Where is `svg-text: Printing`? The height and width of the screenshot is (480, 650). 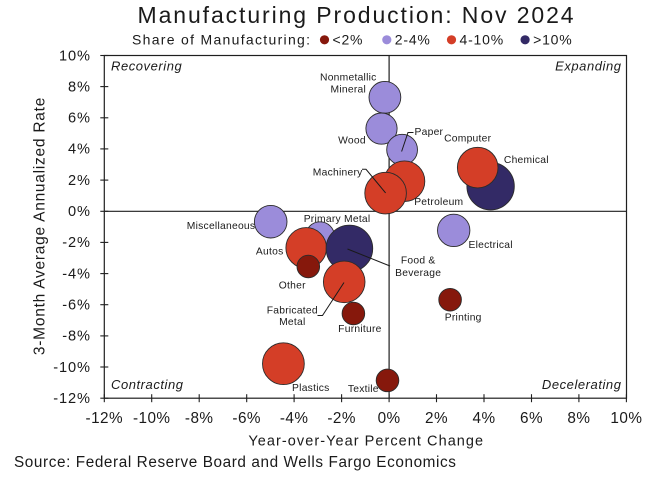 svg-text: Printing is located at coordinates (463, 318).